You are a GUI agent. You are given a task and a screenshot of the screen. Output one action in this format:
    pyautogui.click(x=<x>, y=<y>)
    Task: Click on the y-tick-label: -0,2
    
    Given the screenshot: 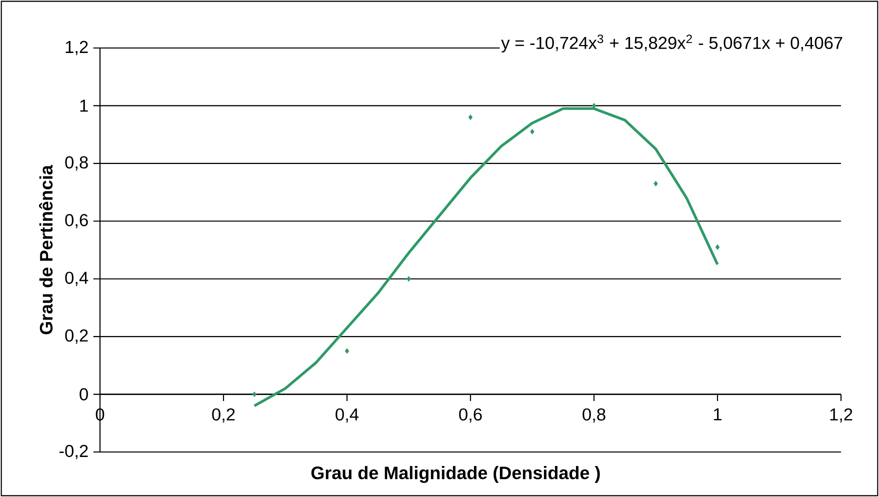 What is the action you would take?
    pyautogui.click(x=74, y=452)
    